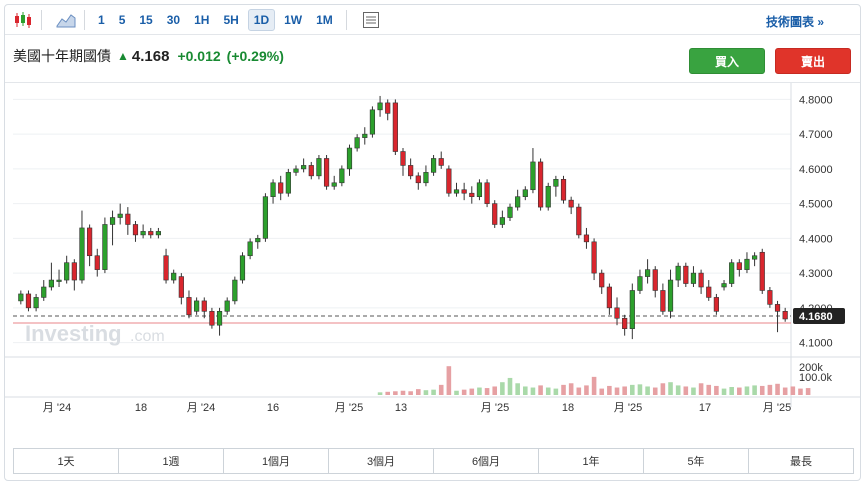 Image resolution: width=865 pixels, height=485 pixels. Describe the element at coordinates (215, 19) in the screenshot. I see `timeframe-group: 1 5 15 30 1H 5H 1D 1W 1M` at that location.